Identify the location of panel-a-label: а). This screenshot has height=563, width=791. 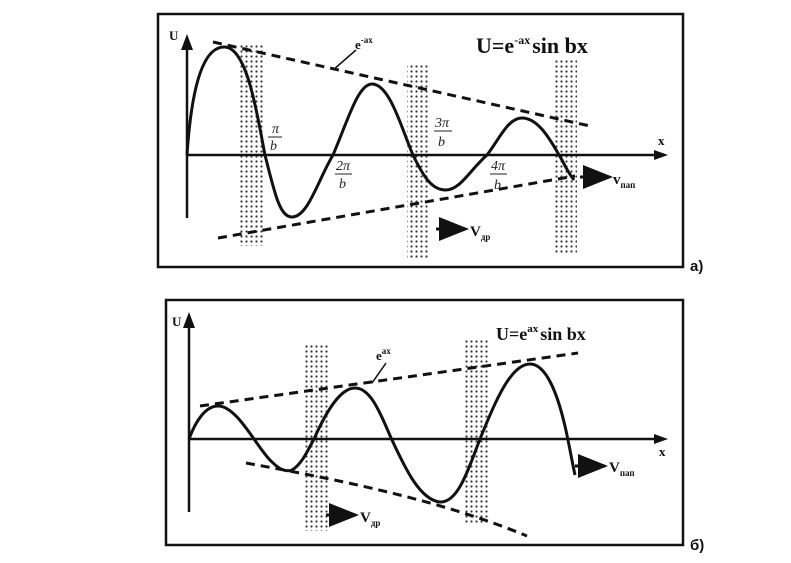
(696, 266).